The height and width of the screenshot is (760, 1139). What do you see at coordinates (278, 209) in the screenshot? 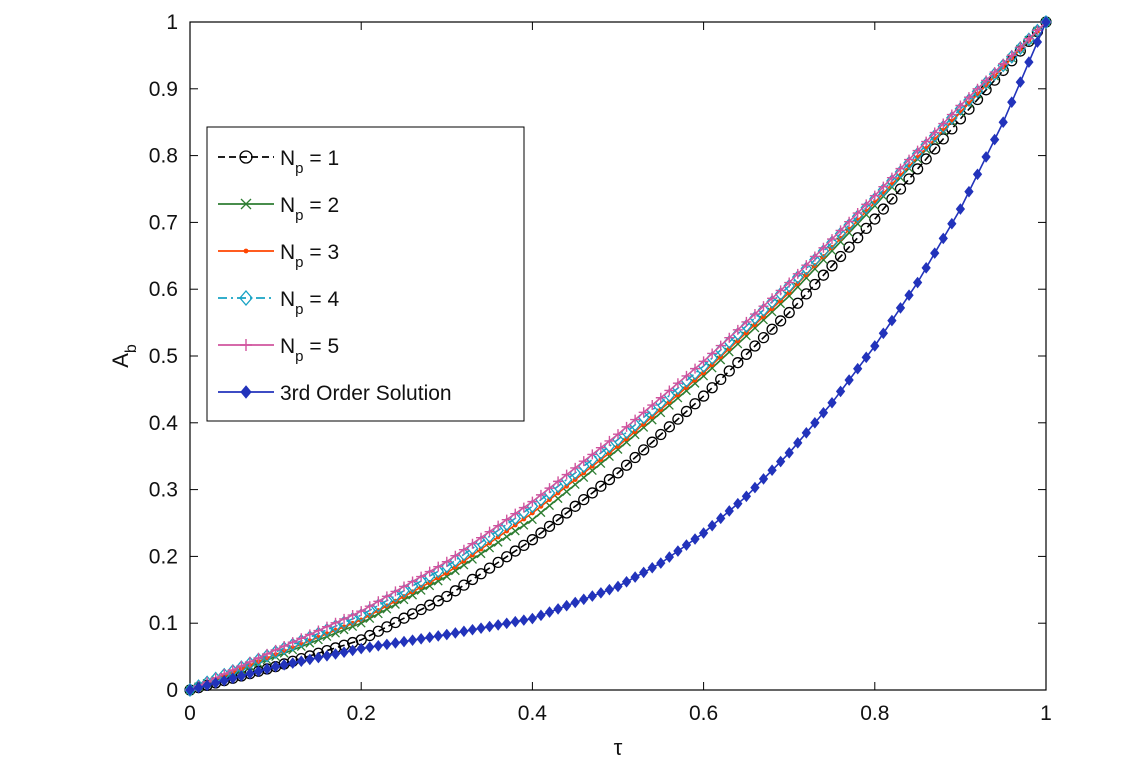
I see `legend-item: Np = 2` at bounding box center [278, 209].